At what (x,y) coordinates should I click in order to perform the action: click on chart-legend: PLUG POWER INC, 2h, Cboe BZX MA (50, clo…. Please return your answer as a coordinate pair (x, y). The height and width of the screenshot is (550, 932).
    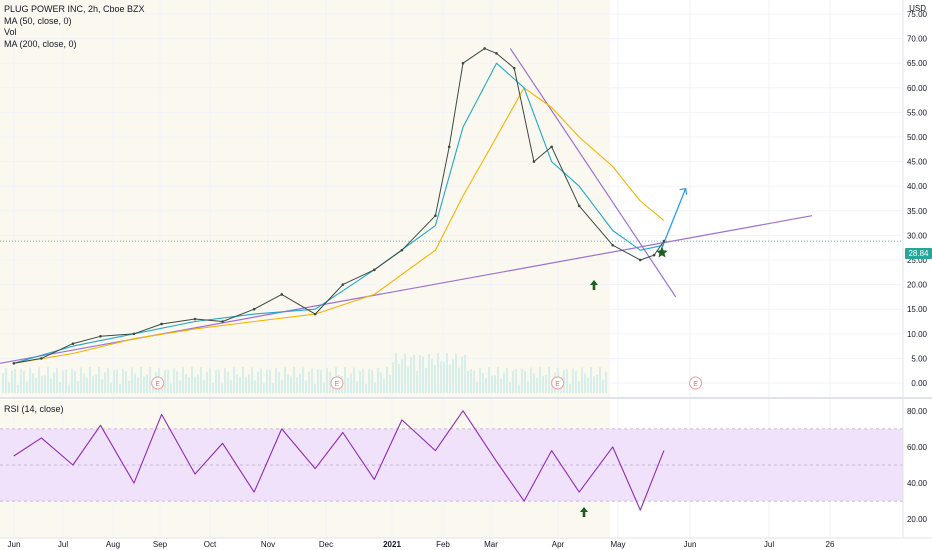
    Looking at the image, I should click on (74, 27).